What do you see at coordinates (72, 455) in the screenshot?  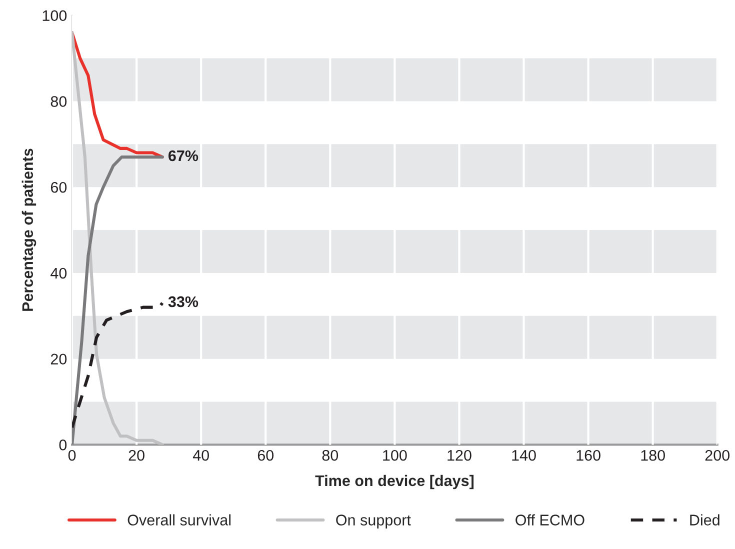 I see `x-tick-label: 0` at bounding box center [72, 455].